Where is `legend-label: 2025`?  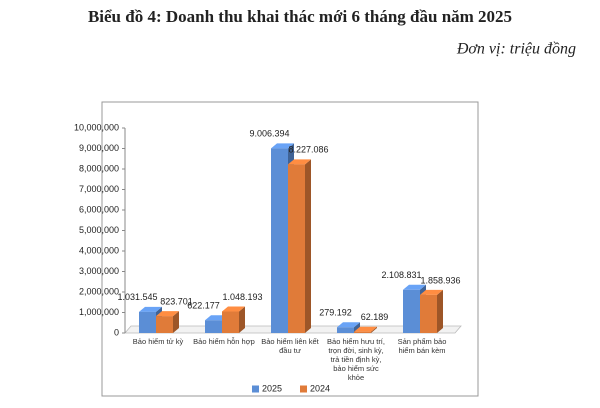 legend-label: 2025 is located at coordinates (272, 388).